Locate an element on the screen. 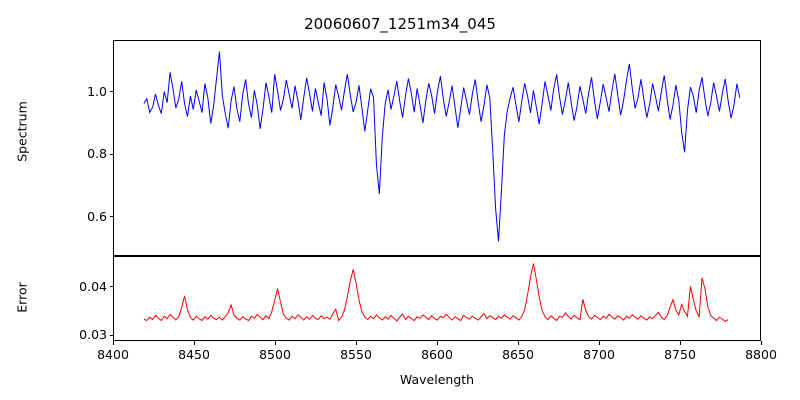  y-tick-spectrum-0.8 is located at coordinates (111, 154).